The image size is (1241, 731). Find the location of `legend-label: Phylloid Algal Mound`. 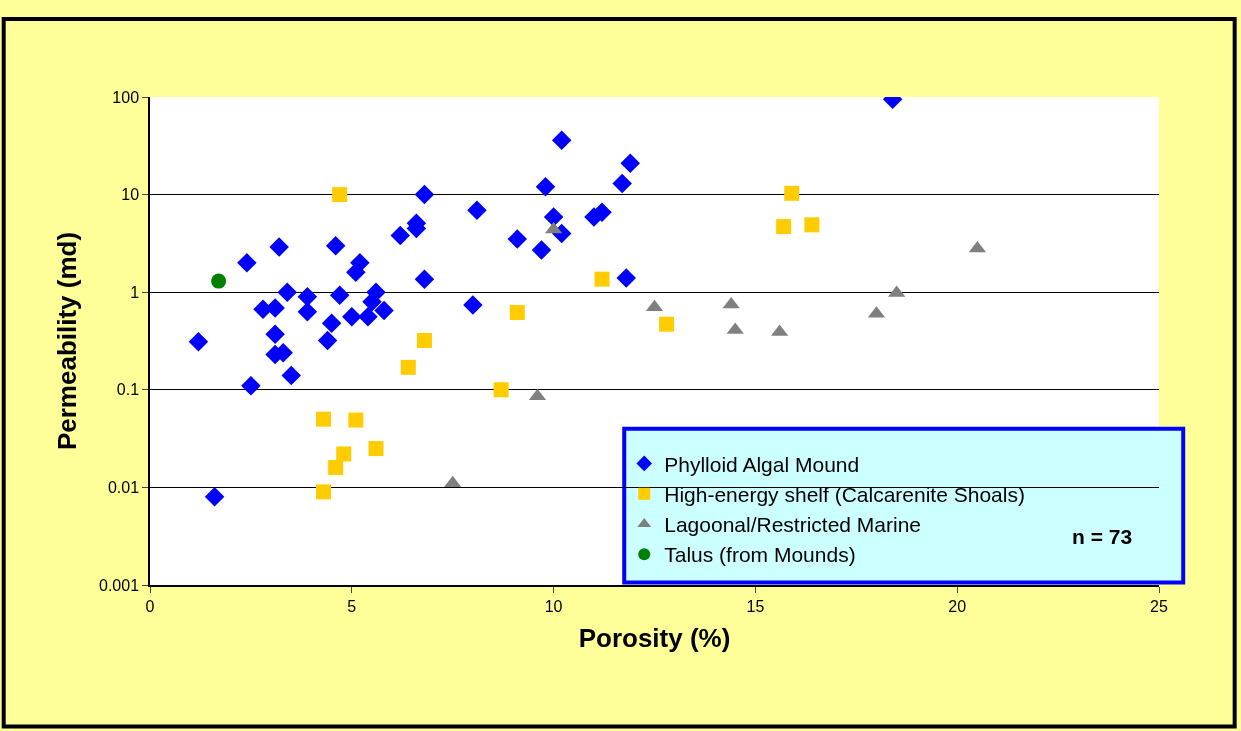

legend-label: Phylloid Algal Mound is located at coordinates (762, 464).